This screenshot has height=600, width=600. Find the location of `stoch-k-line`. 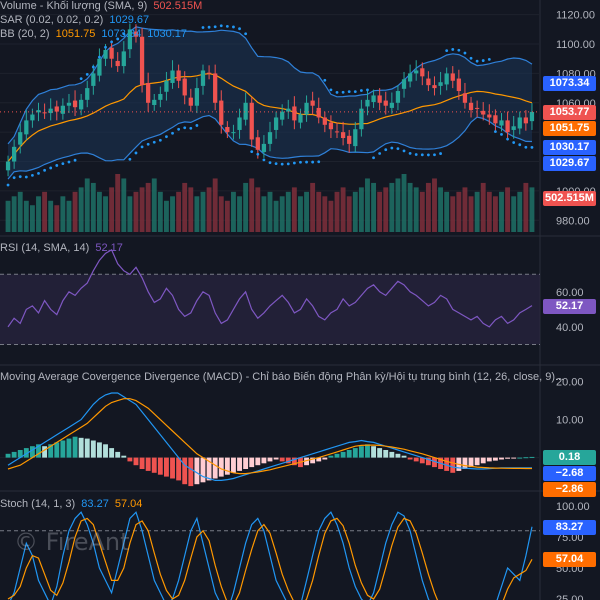

stoch-k-line is located at coordinates (271, 555).